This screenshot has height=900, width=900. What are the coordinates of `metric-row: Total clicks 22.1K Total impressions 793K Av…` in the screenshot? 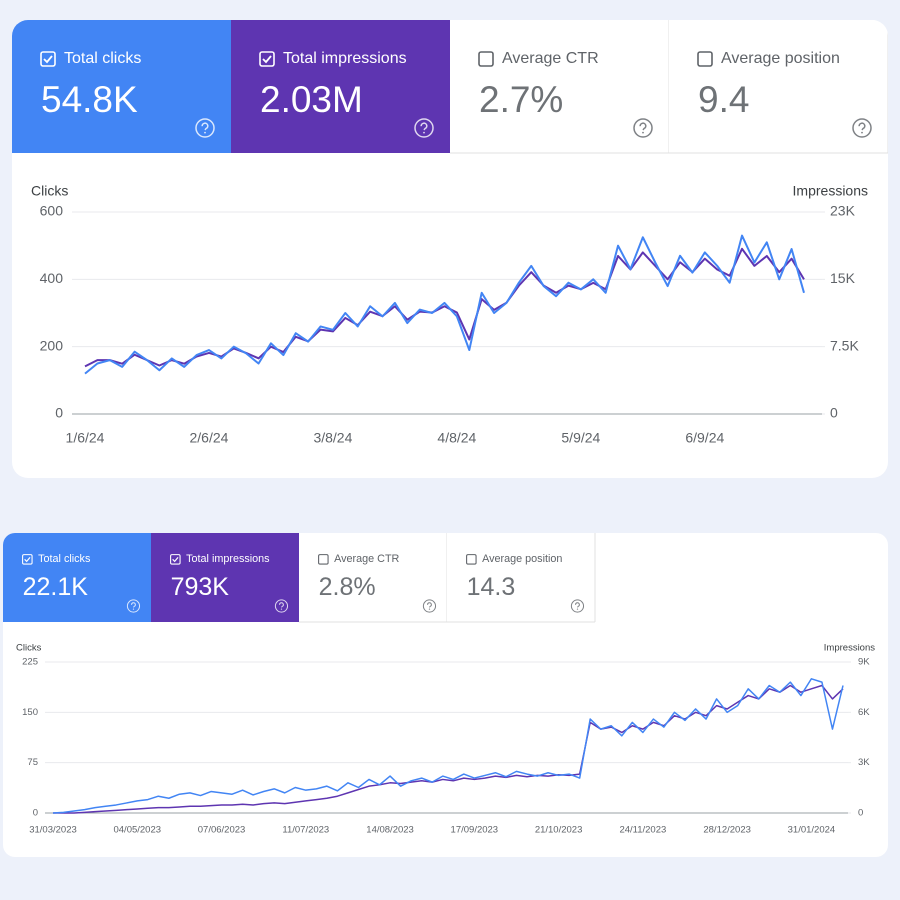 It's located at (299, 578).